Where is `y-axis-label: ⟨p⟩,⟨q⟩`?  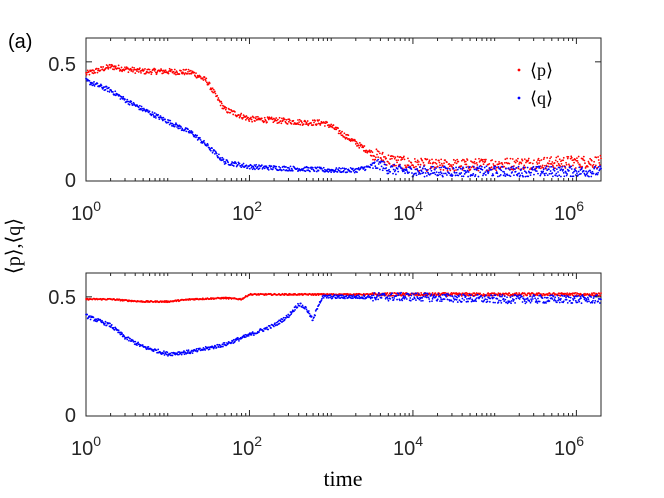 y-axis-label: ⟨p⟩,⟨q⟩ is located at coordinates (14, 246).